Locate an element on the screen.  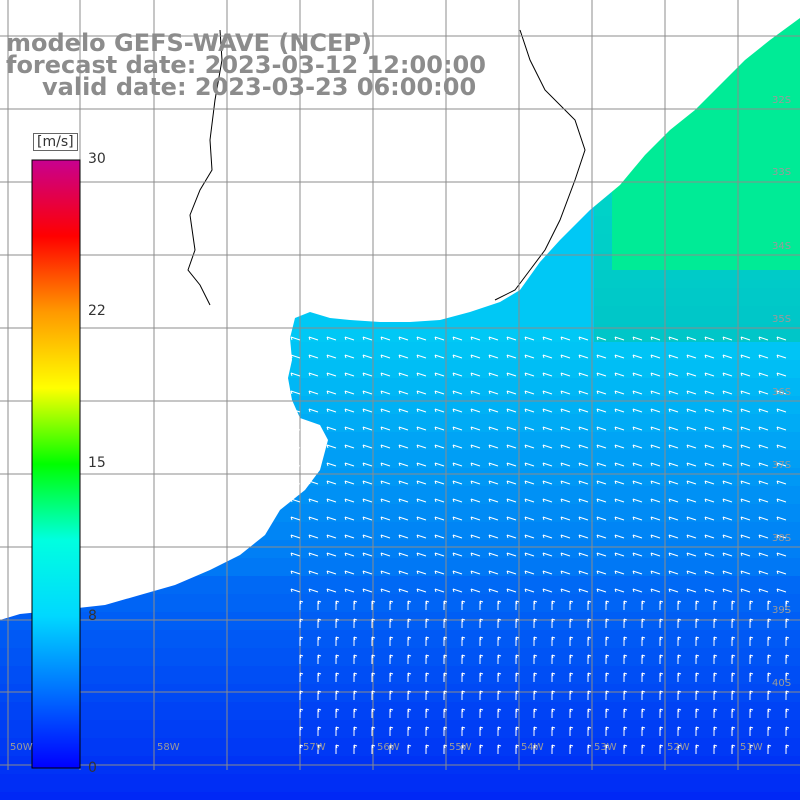
lat-label: 39S is located at coordinates (782, 610).